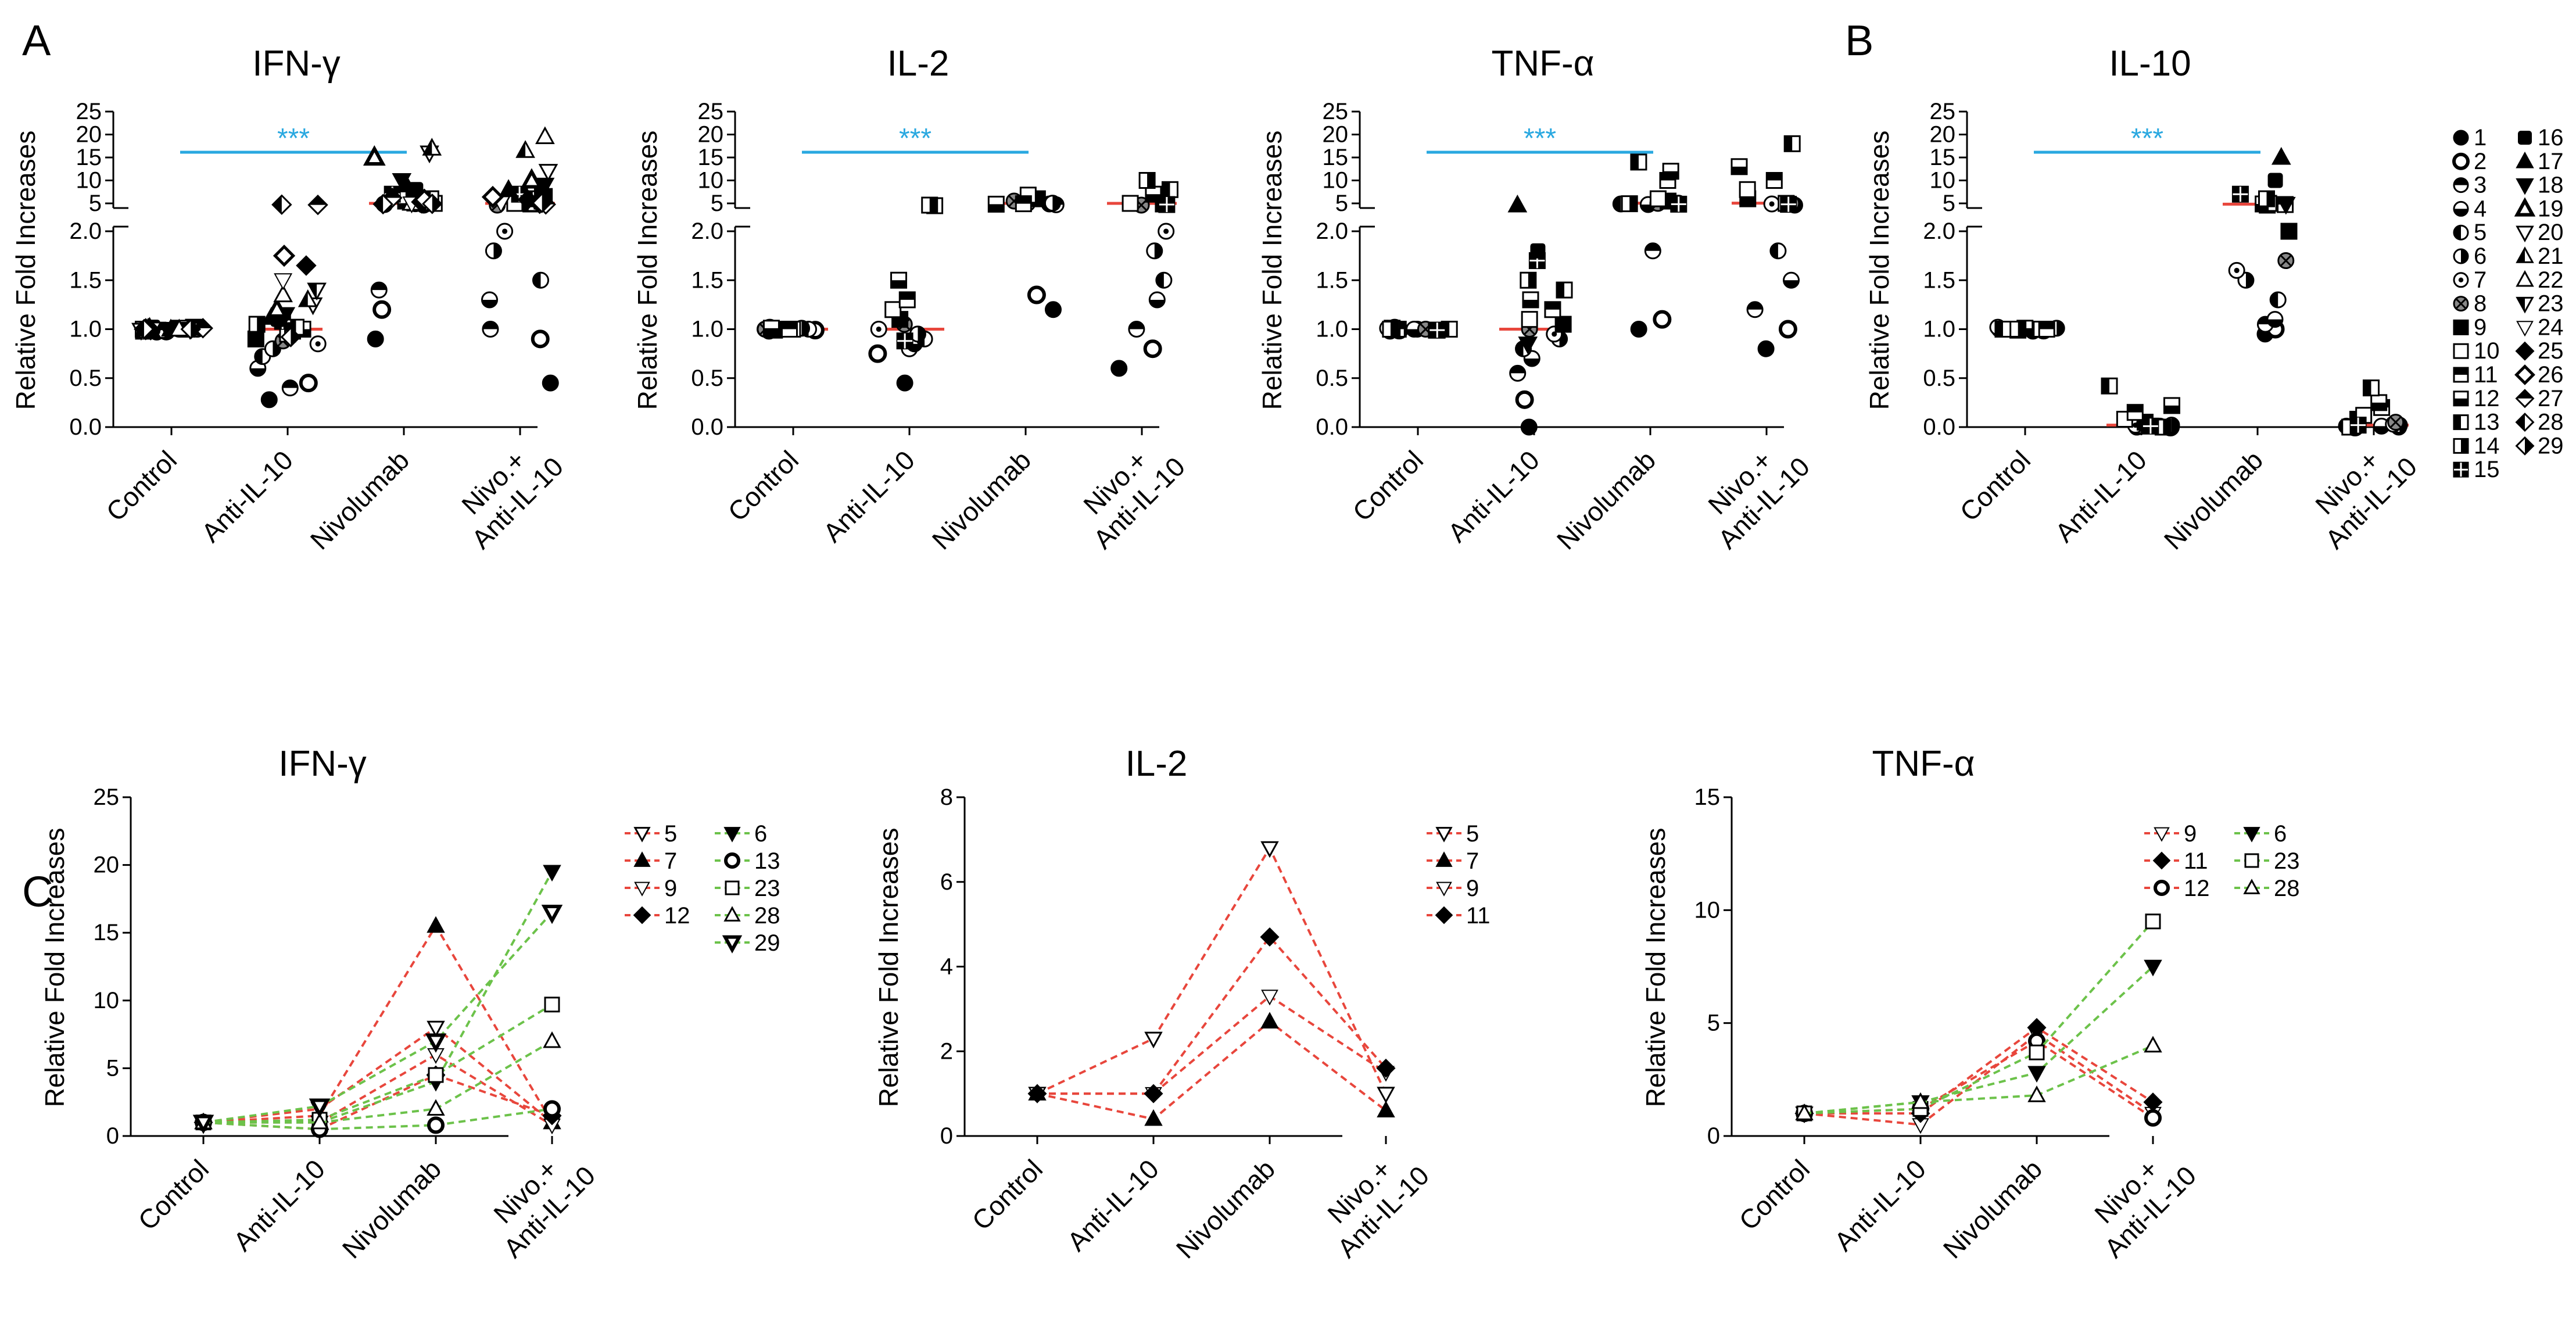  I want to click on y-tick-label: 5, so click(717, 204).